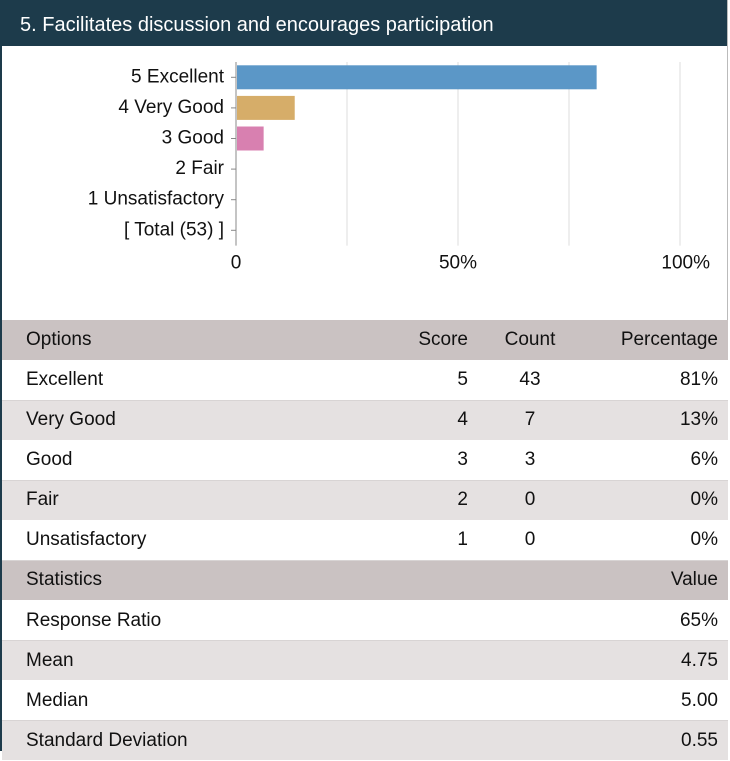  What do you see at coordinates (171, 107) in the screenshot?
I see `y-tick-label: 4 Very Good` at bounding box center [171, 107].